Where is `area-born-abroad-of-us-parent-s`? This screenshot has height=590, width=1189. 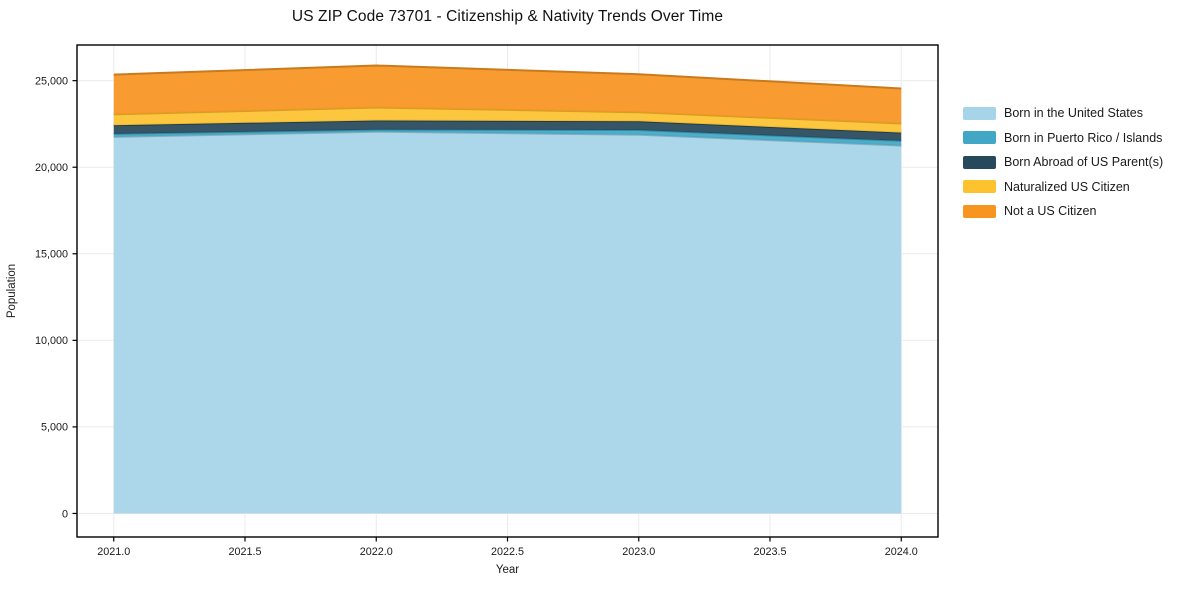 area-born-abroad-of-us-parent-s is located at coordinates (507, 130).